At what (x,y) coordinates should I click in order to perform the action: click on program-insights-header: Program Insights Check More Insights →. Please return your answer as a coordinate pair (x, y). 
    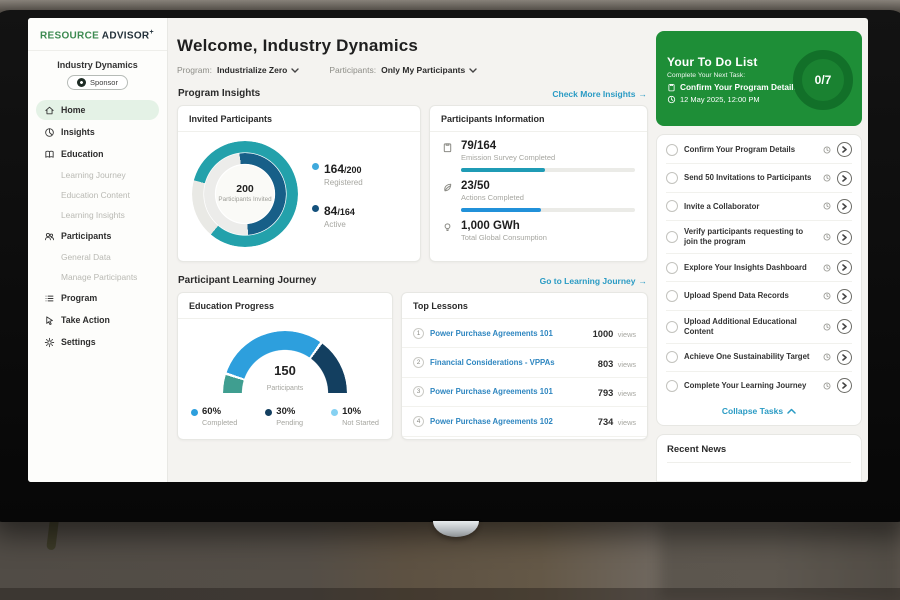
    Looking at the image, I should click on (412, 93).